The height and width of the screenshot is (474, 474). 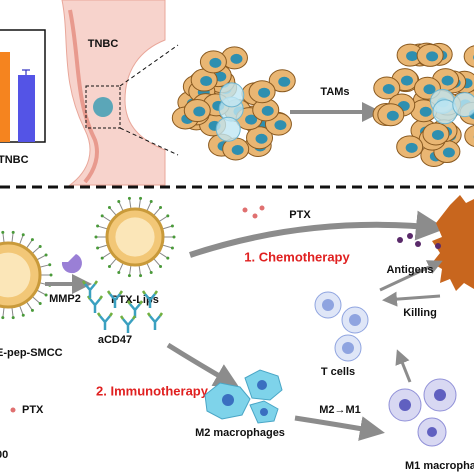 What do you see at coordinates (300, 215) in the screenshot?
I see `drug-label: PTX` at bounding box center [300, 215].